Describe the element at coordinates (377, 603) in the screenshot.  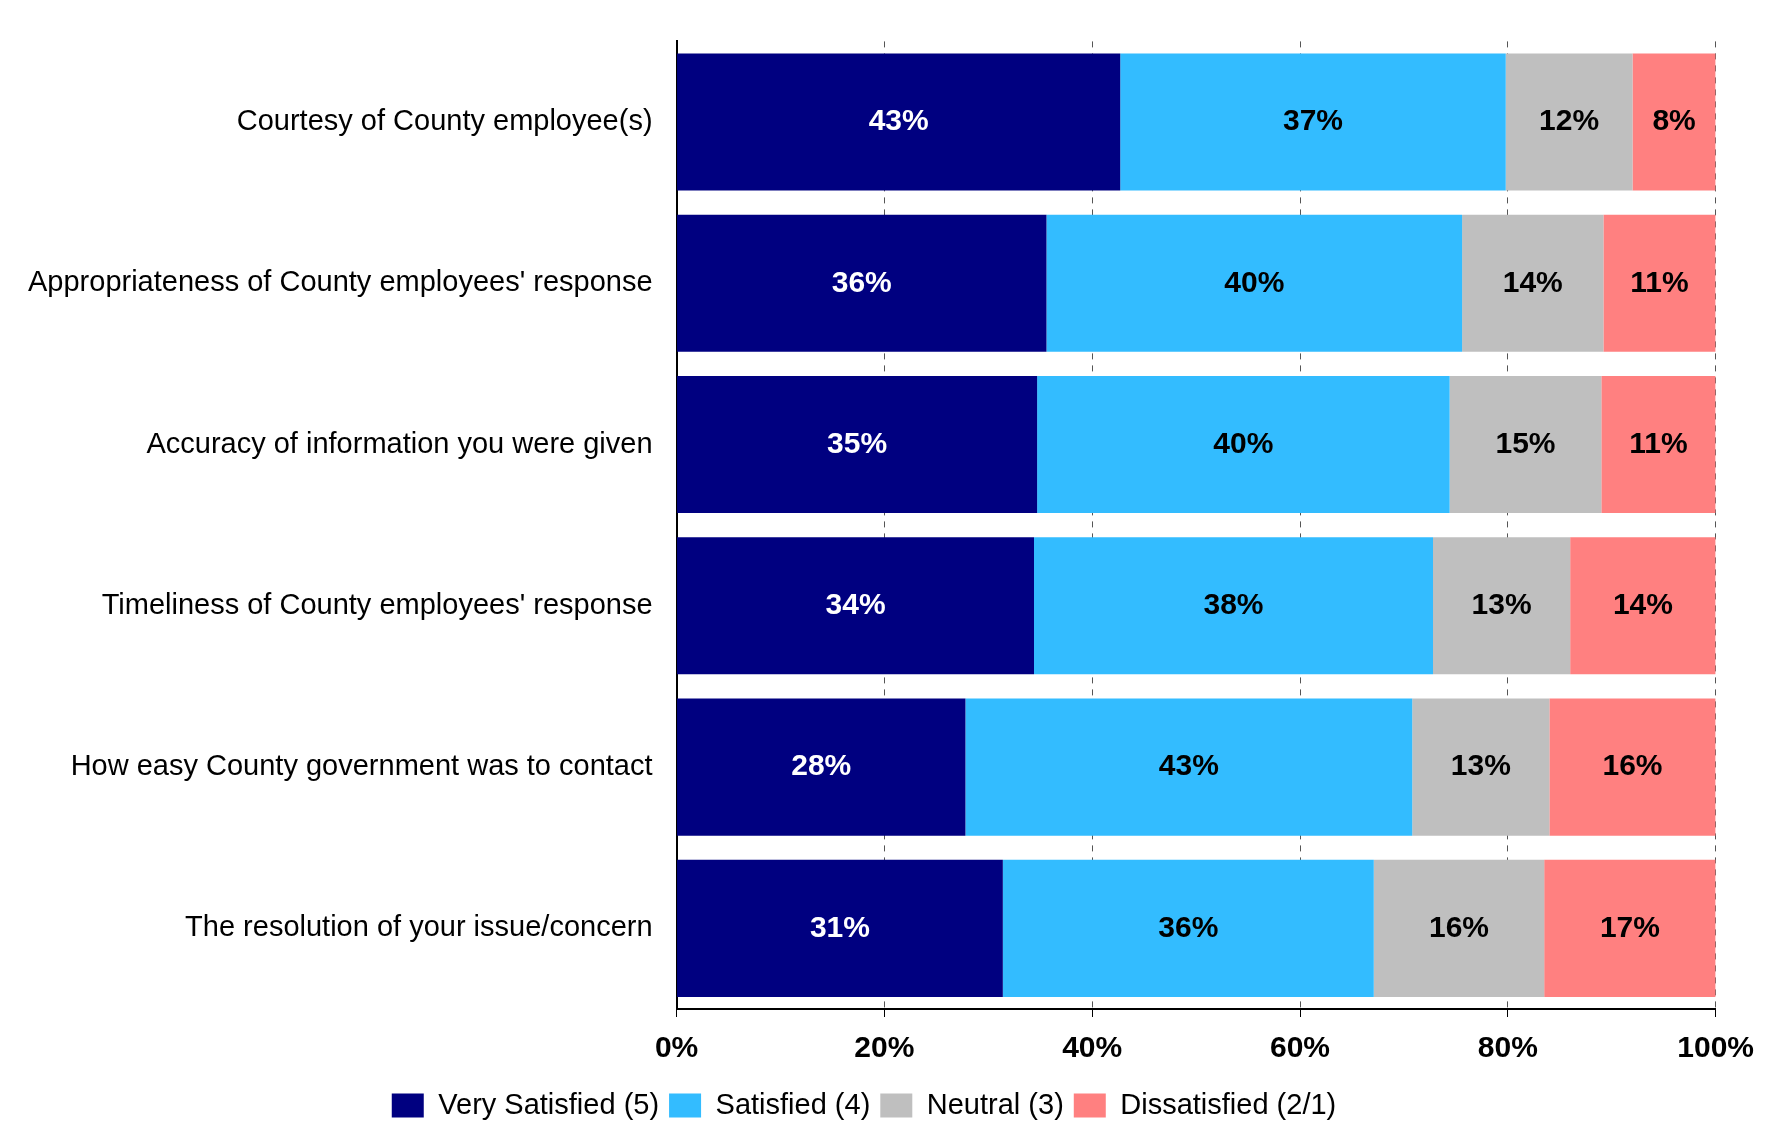
I see `y-tick-label: Timeliness of County employees' response` at that location.